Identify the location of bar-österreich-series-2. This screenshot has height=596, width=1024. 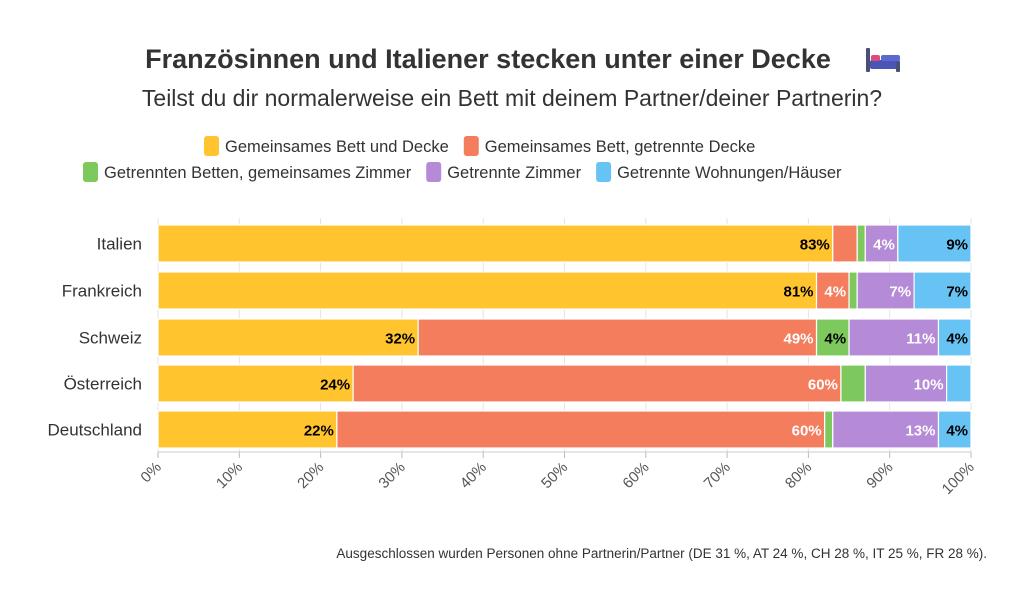
(597, 383).